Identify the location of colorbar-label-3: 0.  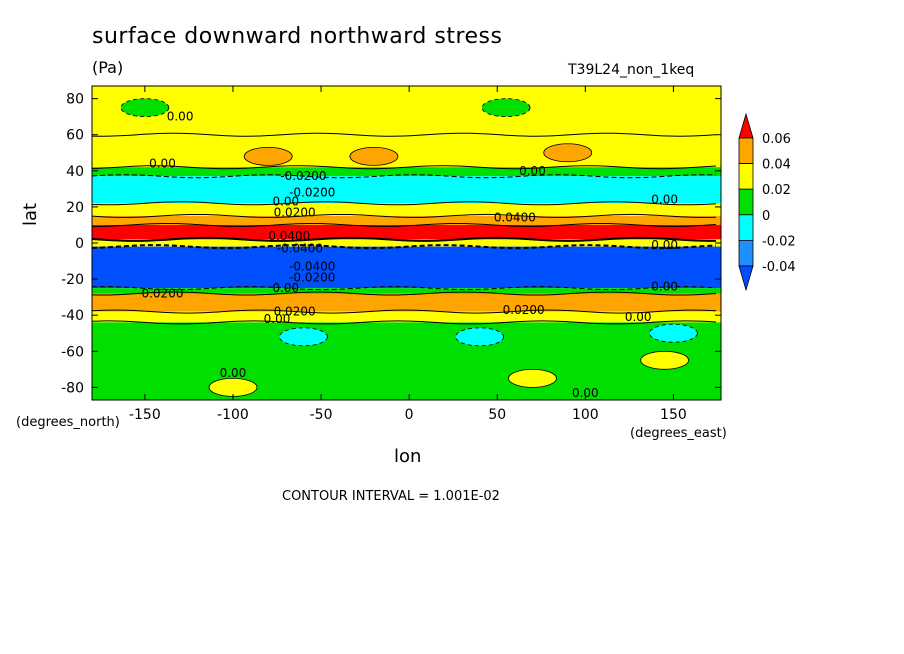
(766, 216).